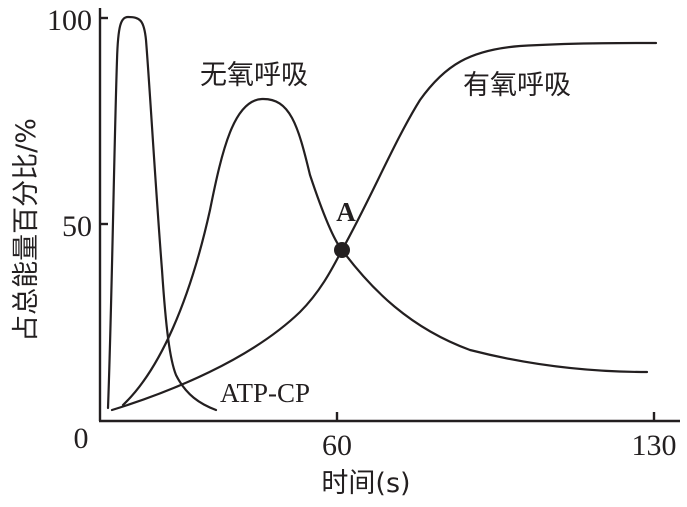 This screenshot has height=507, width=687. What do you see at coordinates (337, 445) in the screenshot?
I see `x-tick-label-60: 60` at bounding box center [337, 445].